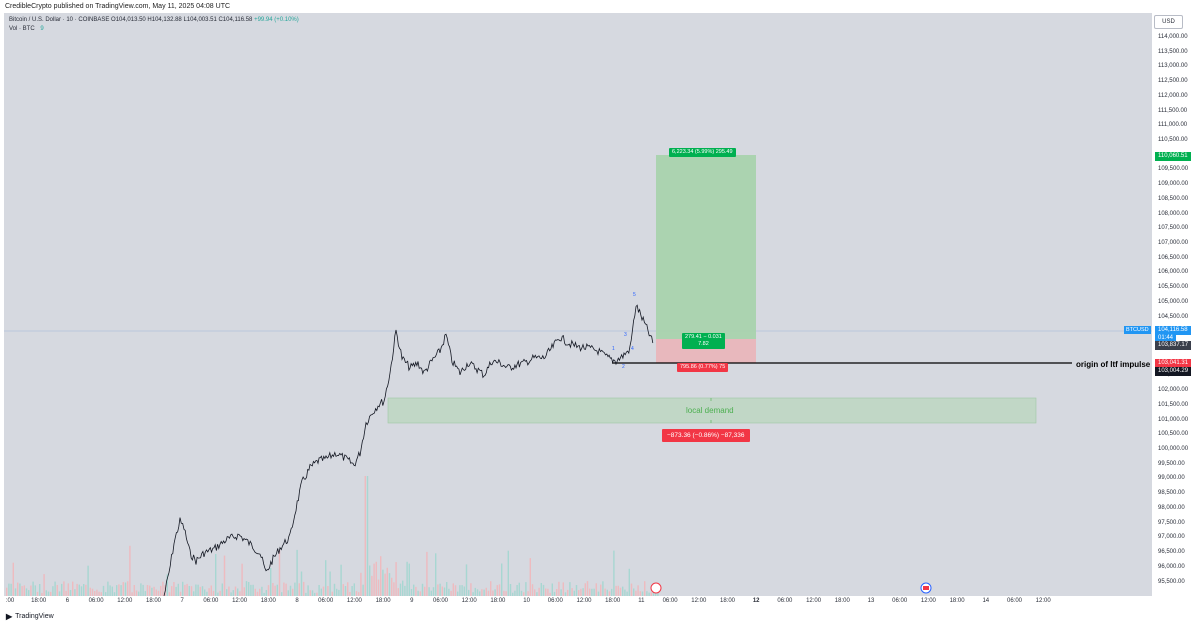 The width and height of the screenshot is (1200, 625). Describe the element at coordinates (1173, 345) in the screenshot. I see `entry-price-tag: 103,837.17` at that location.